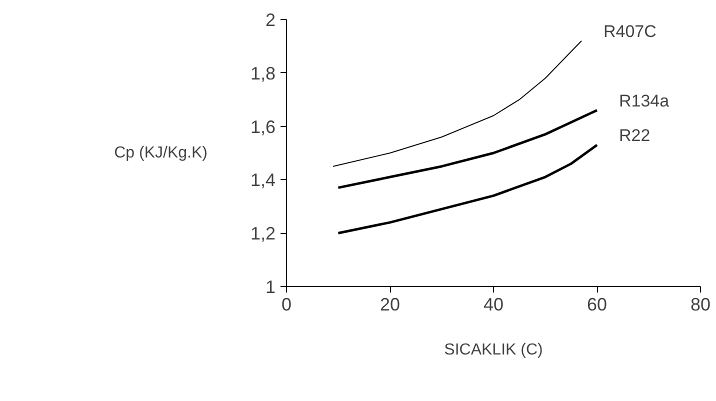 The width and height of the screenshot is (716, 401). I want to click on series-label: R407C, so click(629, 31).